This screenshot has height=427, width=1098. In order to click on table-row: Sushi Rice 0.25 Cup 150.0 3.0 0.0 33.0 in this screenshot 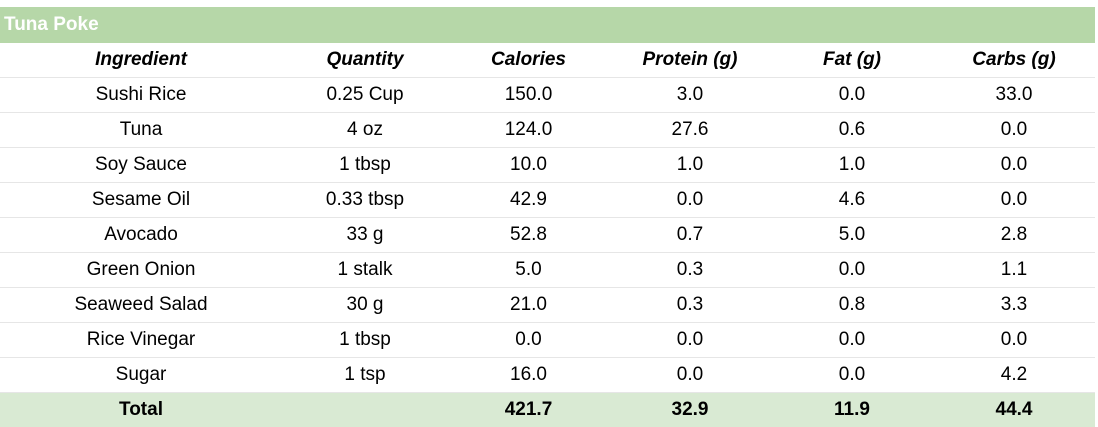, I will do `click(547, 95)`.